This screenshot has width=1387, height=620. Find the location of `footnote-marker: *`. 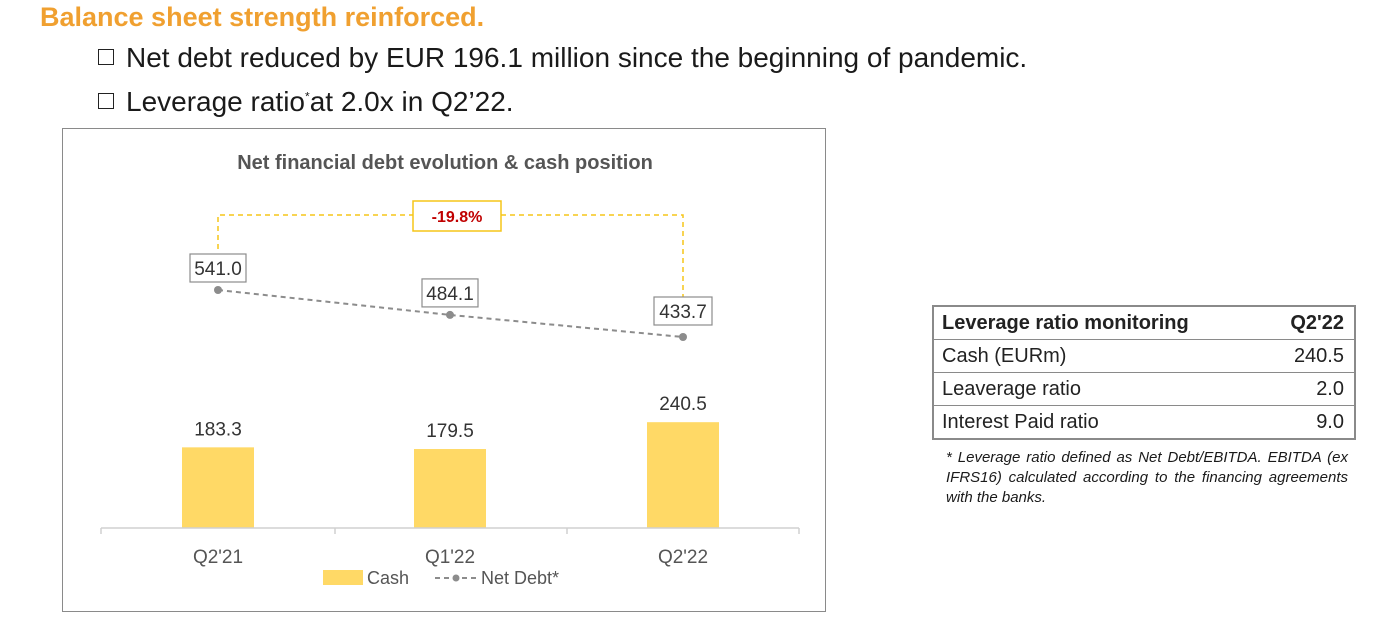

footnote-marker: * is located at coordinates (307, 96).